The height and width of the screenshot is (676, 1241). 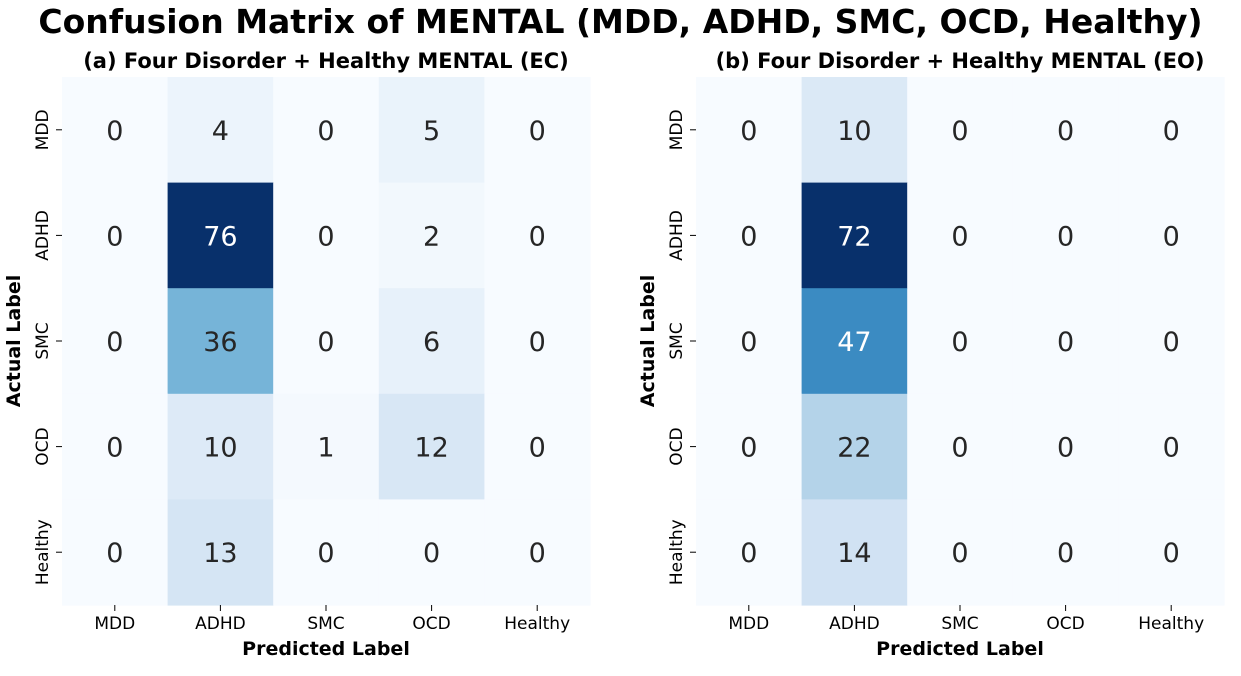 What do you see at coordinates (677, 129) in the screenshot?
I see `y-tick-label: MDD` at bounding box center [677, 129].